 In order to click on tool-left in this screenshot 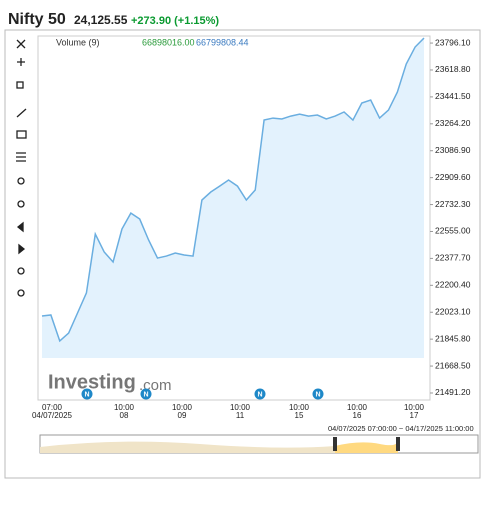, I will do `click(20, 227)`.